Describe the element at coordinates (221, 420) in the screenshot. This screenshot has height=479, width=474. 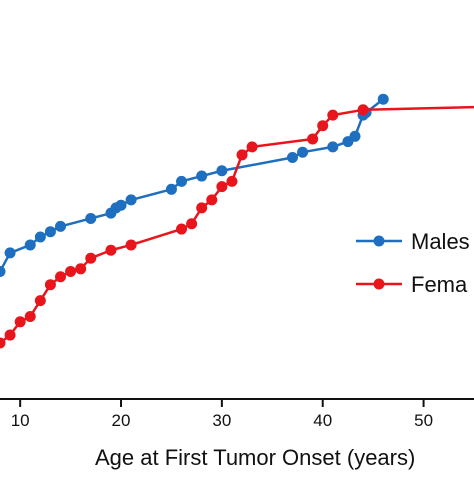
I see `x-tick-label: 30` at that location.